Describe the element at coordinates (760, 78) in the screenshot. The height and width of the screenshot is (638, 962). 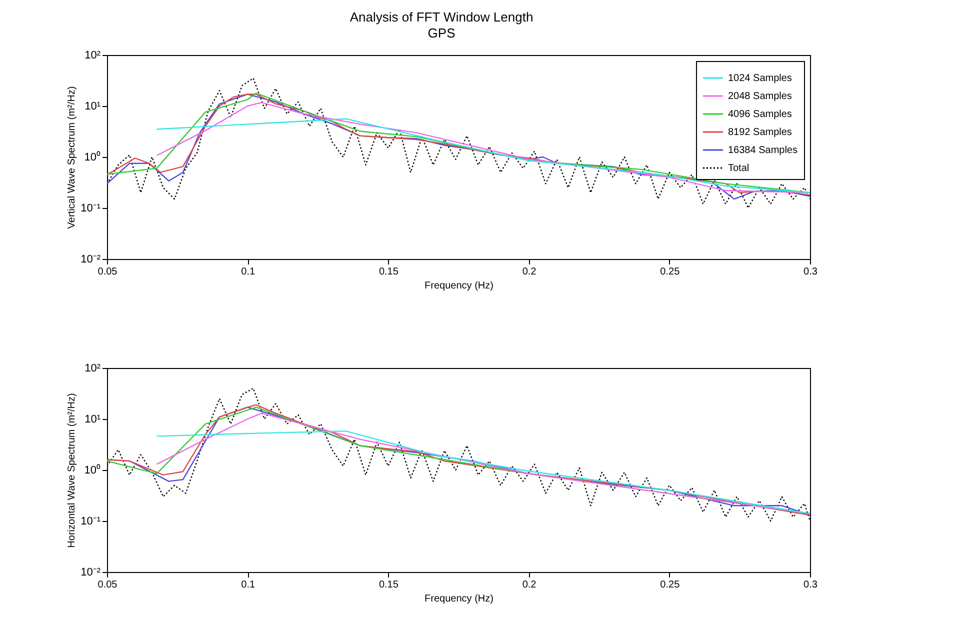
I see `legend-label: 1024 Samples` at that location.